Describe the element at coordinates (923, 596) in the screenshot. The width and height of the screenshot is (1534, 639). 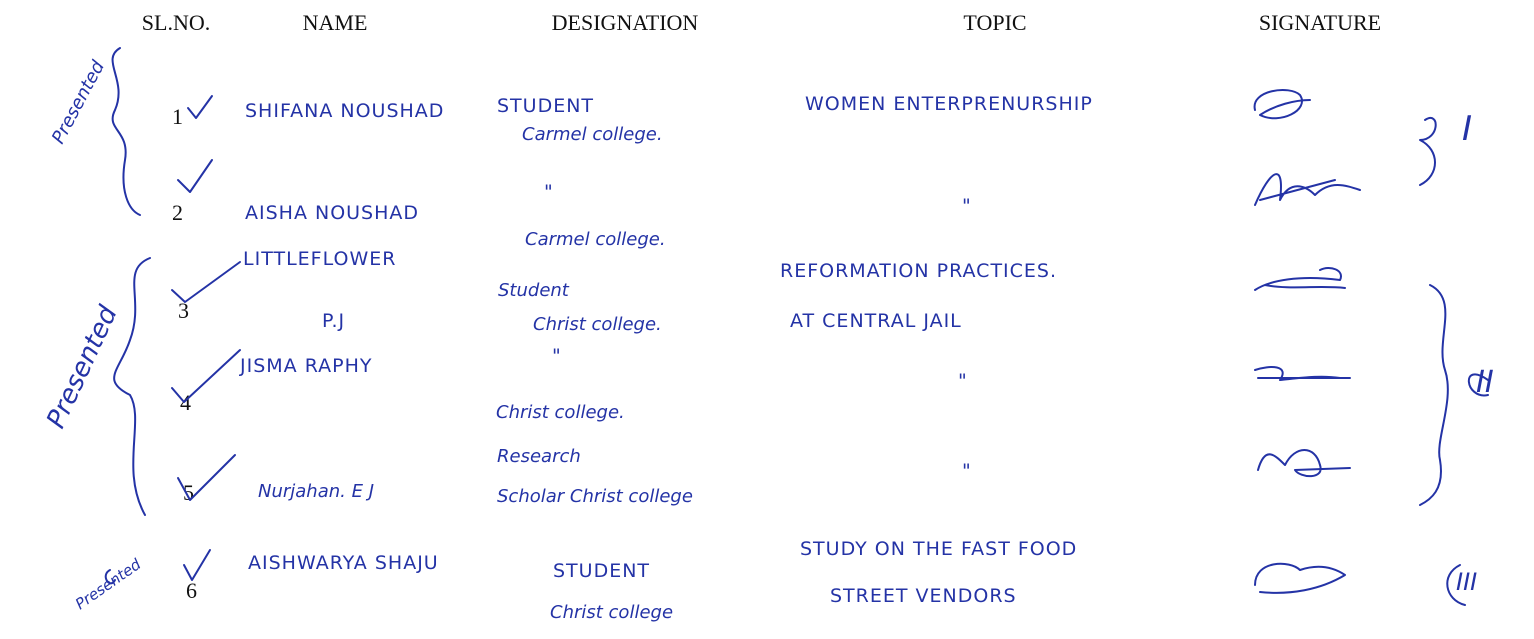
I see `topic: STREET VENDORS` at that location.